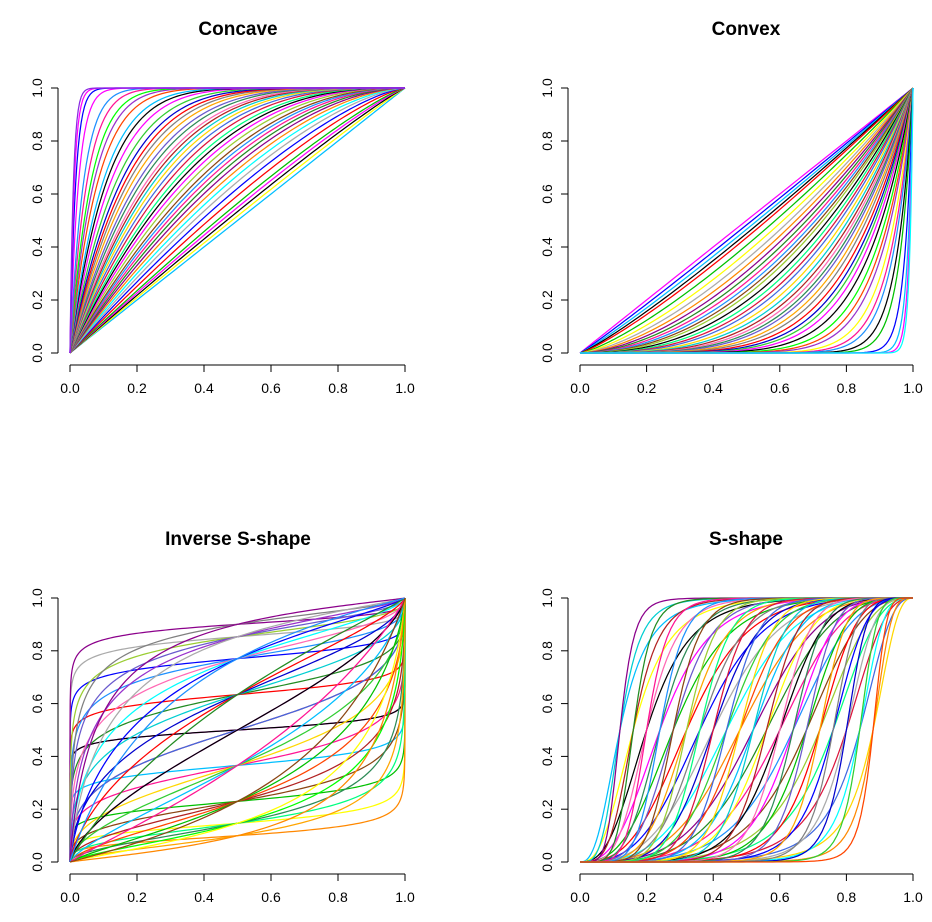 The height and width of the screenshot is (922, 932). Describe the element at coordinates (746, 29) in the screenshot. I see `panel-title: Convex` at that location.